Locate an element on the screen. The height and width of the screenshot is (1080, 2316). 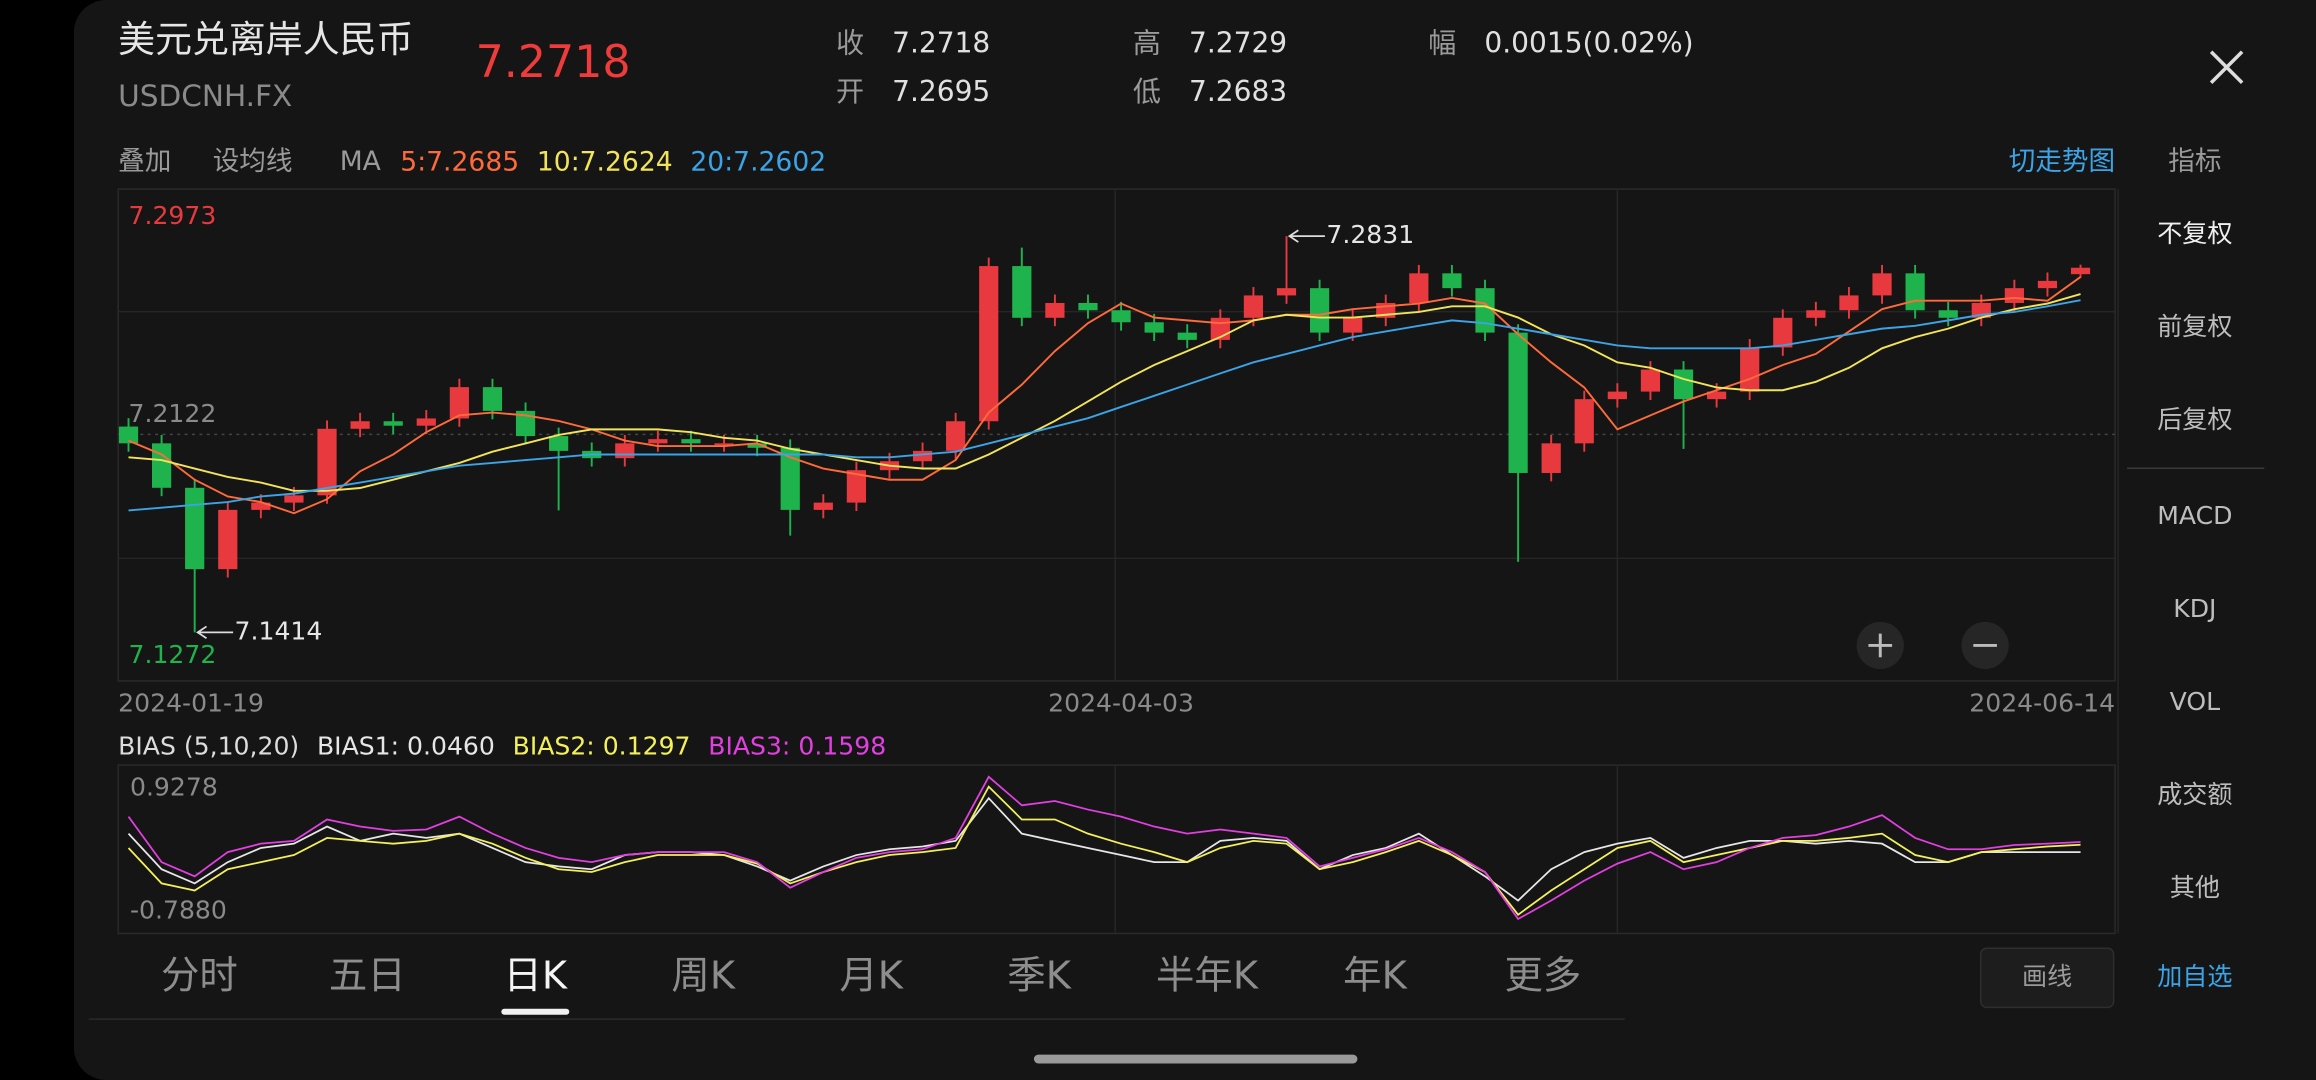
bias-legend-entry: BIAS2: 0.1297 is located at coordinates (602, 745).